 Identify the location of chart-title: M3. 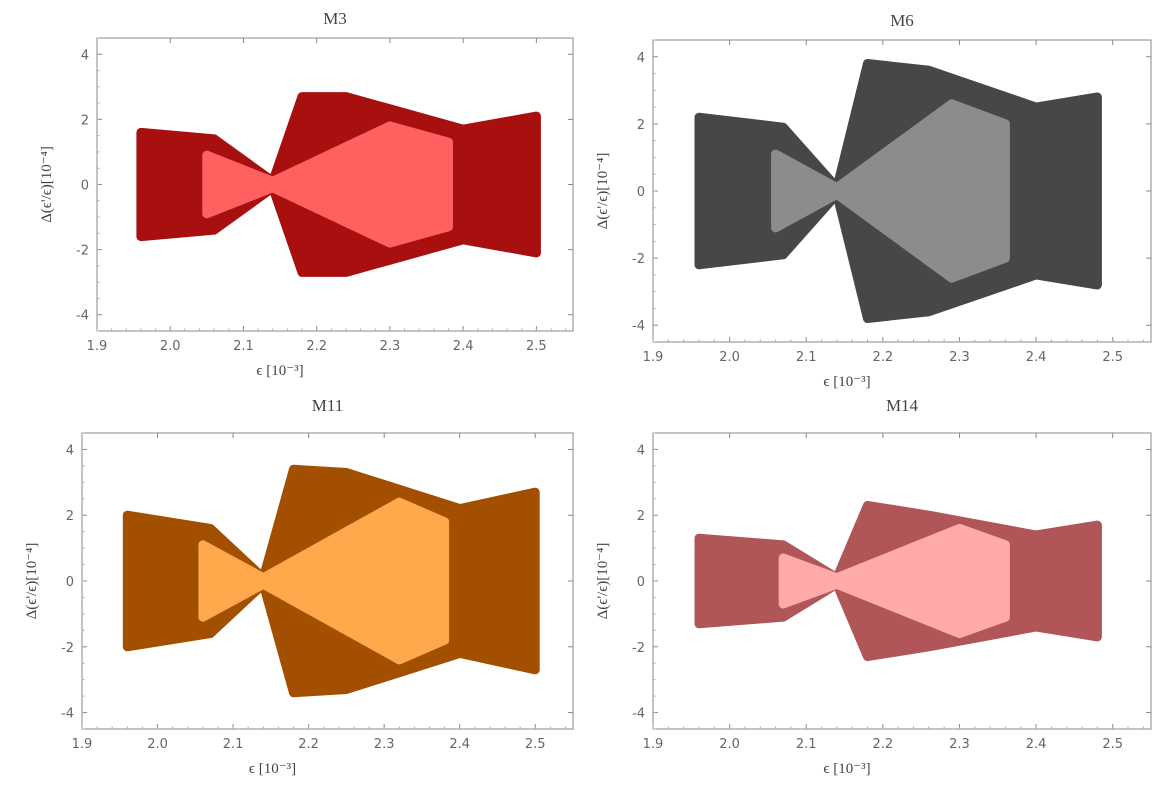
(335, 18).